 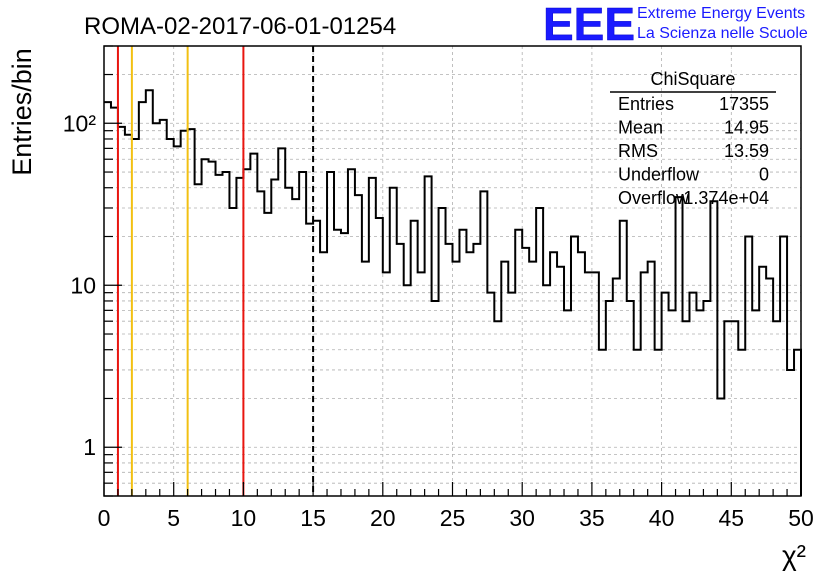 What do you see at coordinates (744, 104) in the screenshot?
I see `stats-row-value: 17355` at bounding box center [744, 104].